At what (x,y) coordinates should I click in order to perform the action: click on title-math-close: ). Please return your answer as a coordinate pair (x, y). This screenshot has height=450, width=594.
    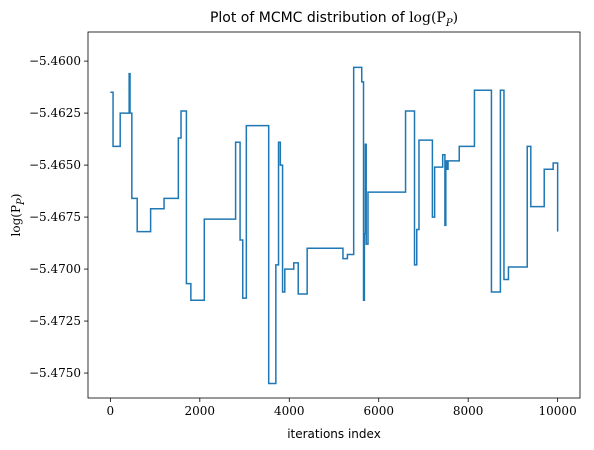
    Looking at the image, I should click on (455, 18).